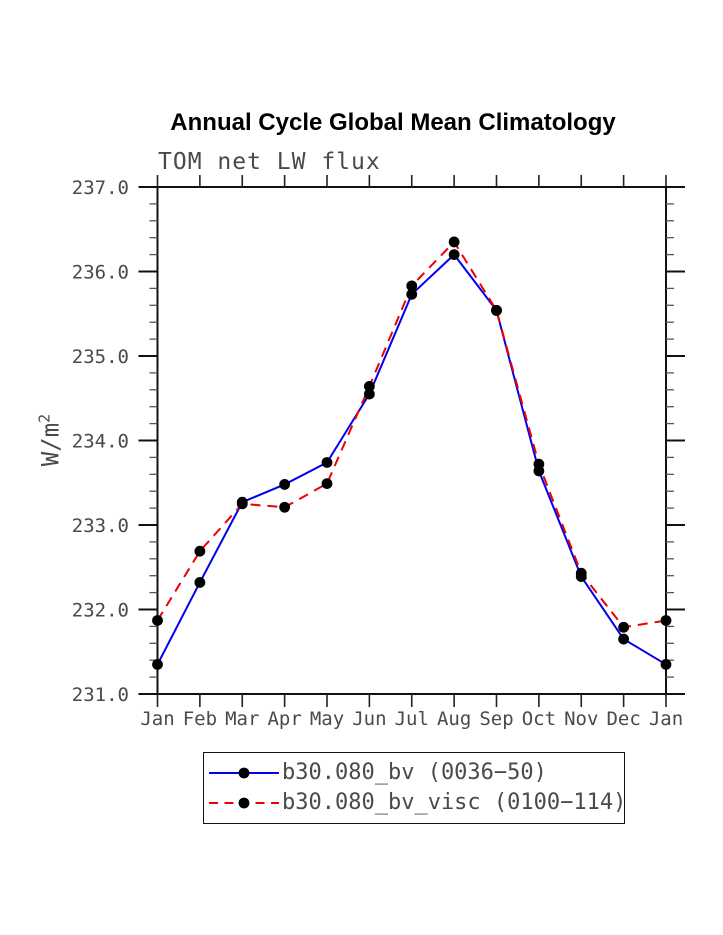 Image resolution: width=723 pixels, height=935 pixels. I want to click on y-tick-label: 234.0, so click(100, 442).